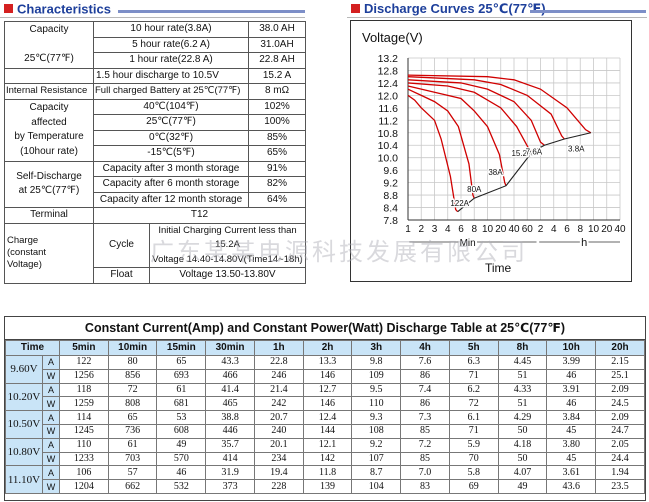 This screenshot has width=649, height=502. What do you see at coordinates (620, 229) in the screenshot?
I see `x-tick-label: 40` at bounding box center [620, 229].